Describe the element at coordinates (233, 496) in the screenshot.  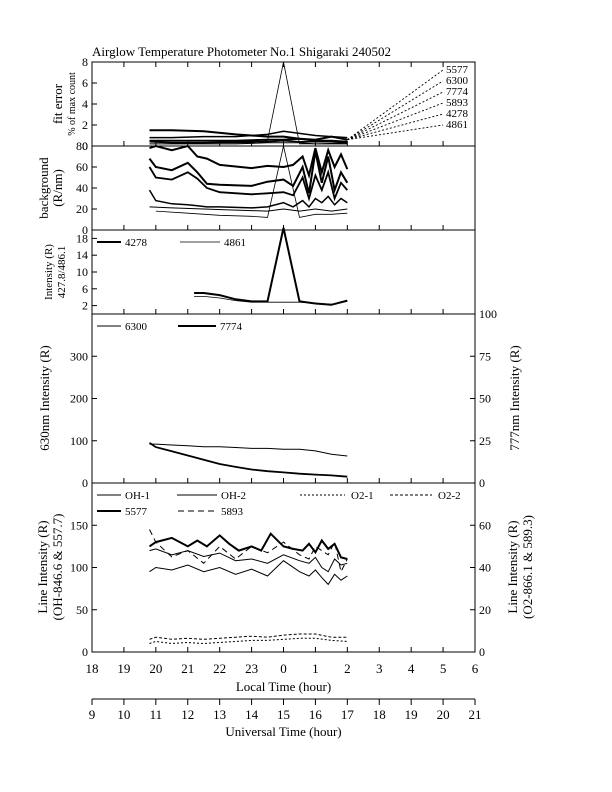
I see `legend-oh2-label: OH-2` at that location.